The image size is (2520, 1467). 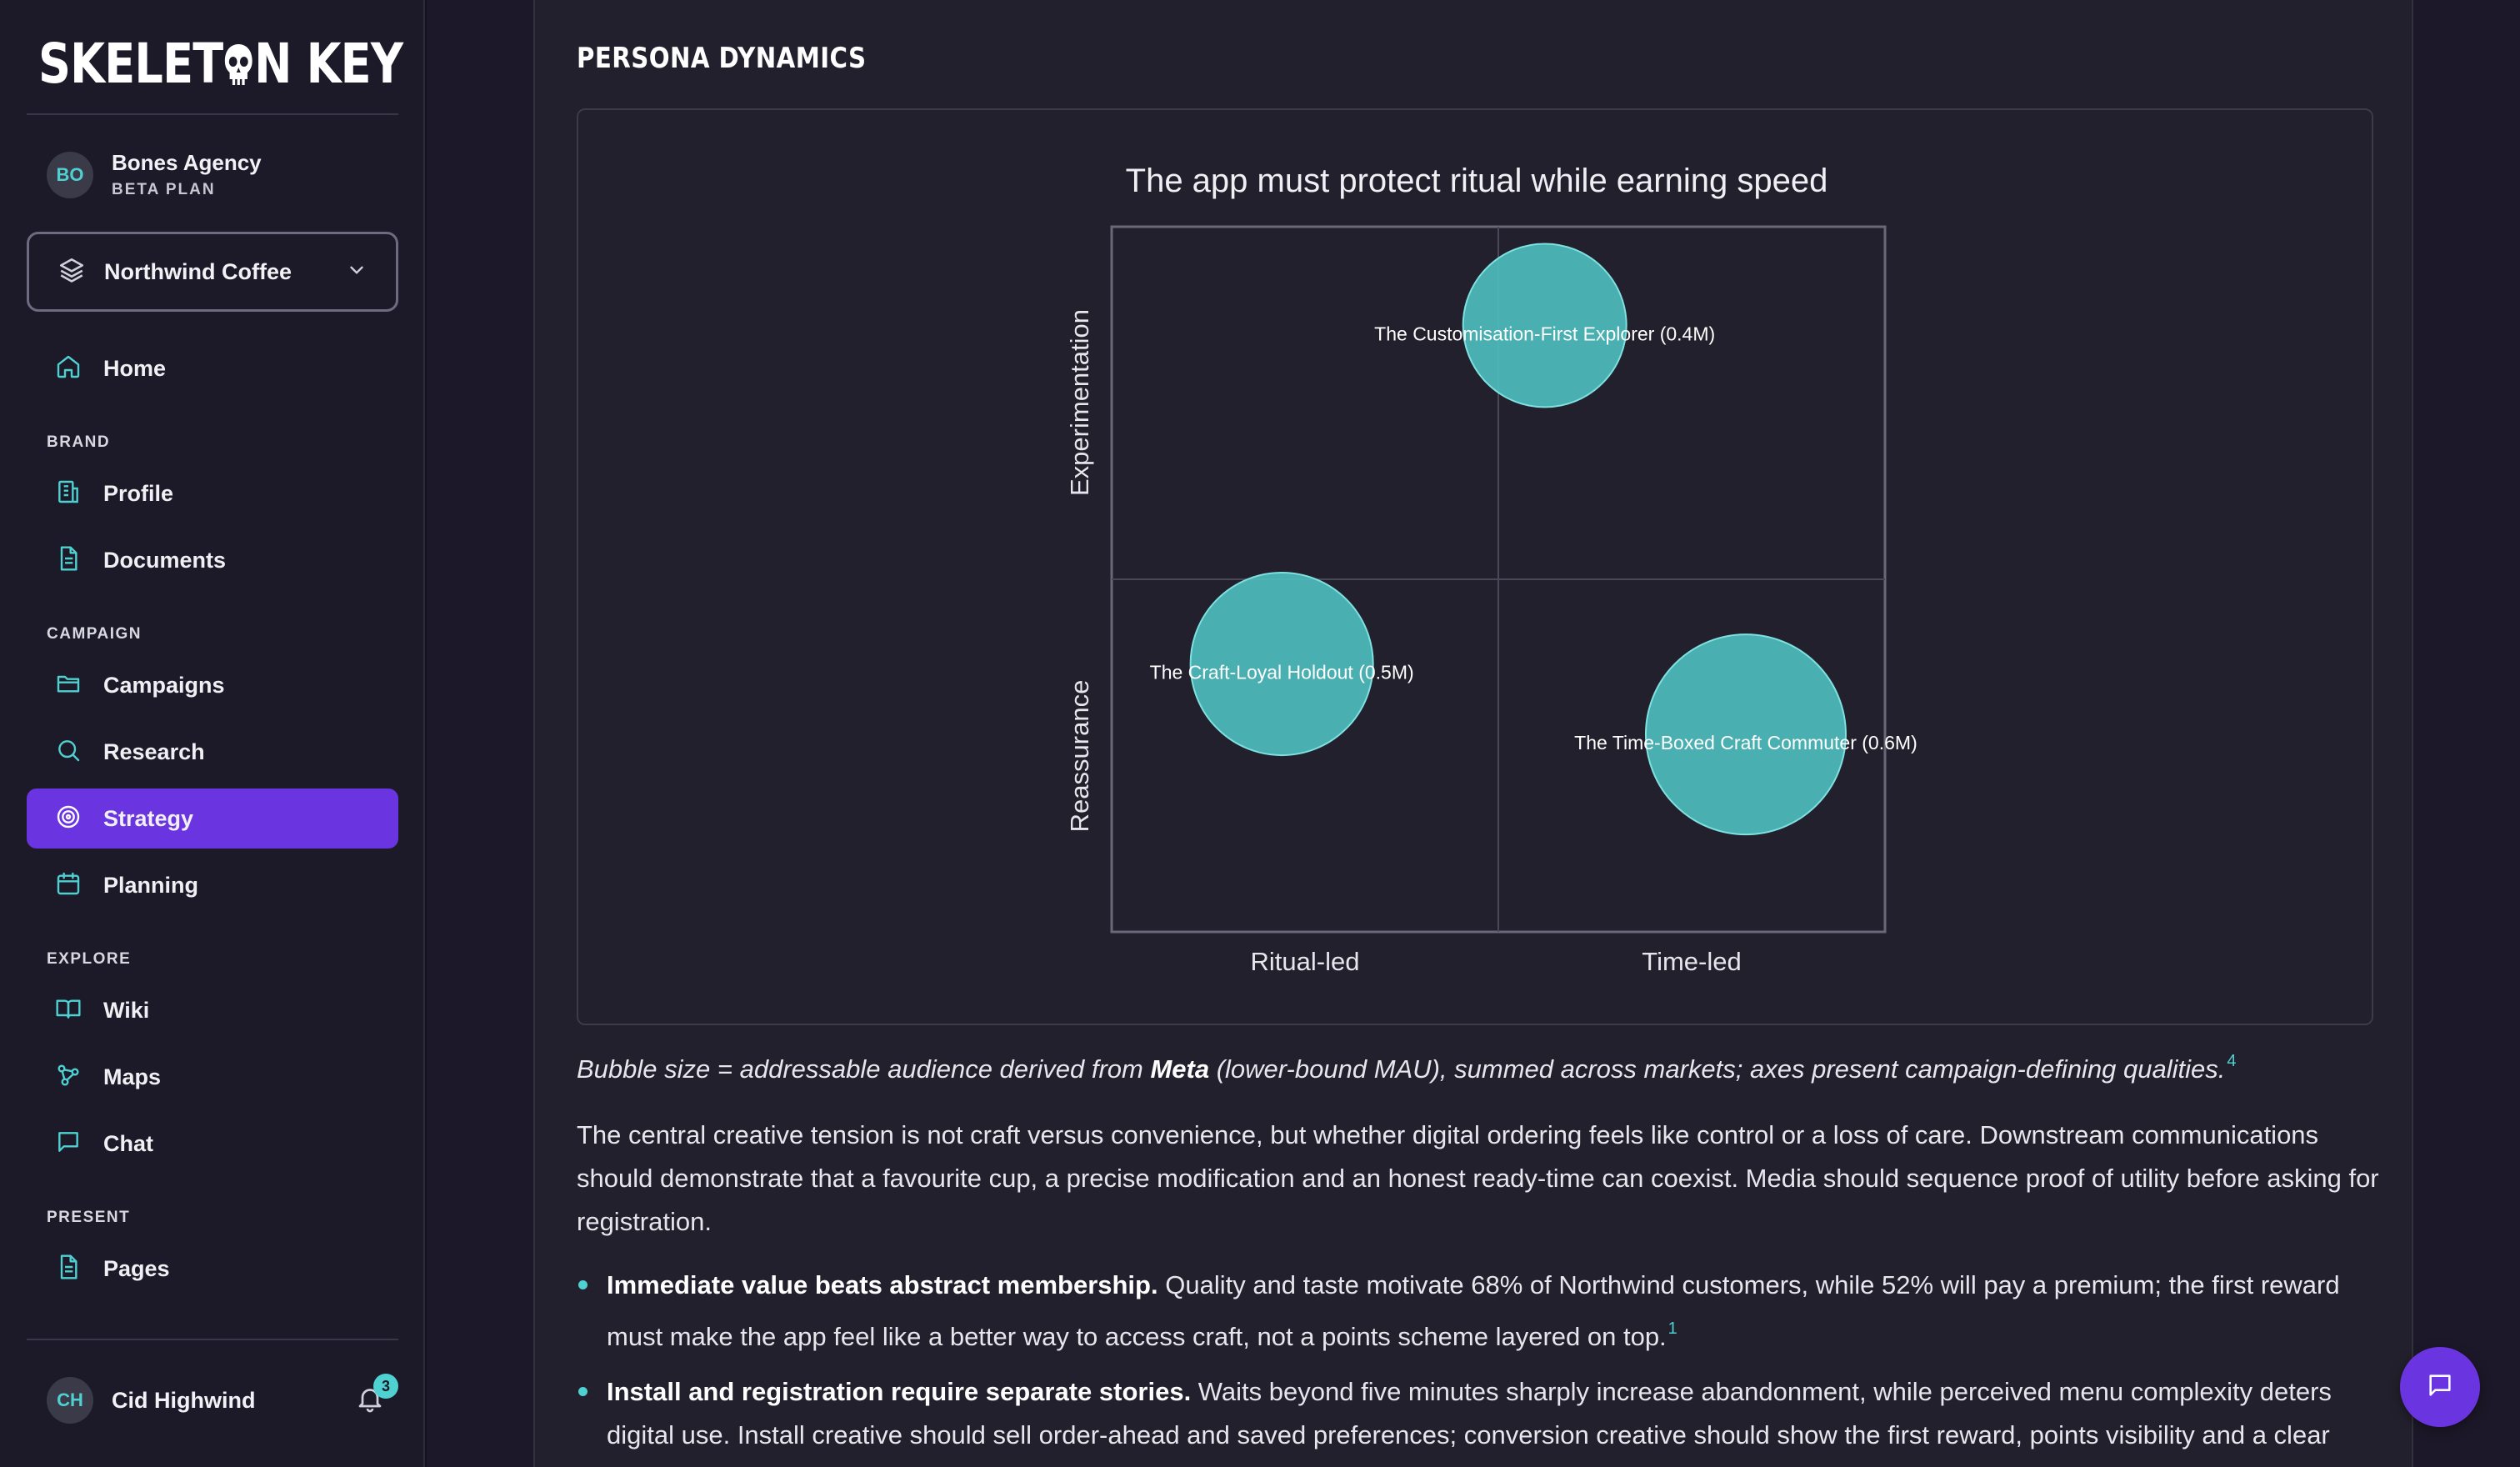 I want to click on calendar-icon, so click(x=68, y=886).